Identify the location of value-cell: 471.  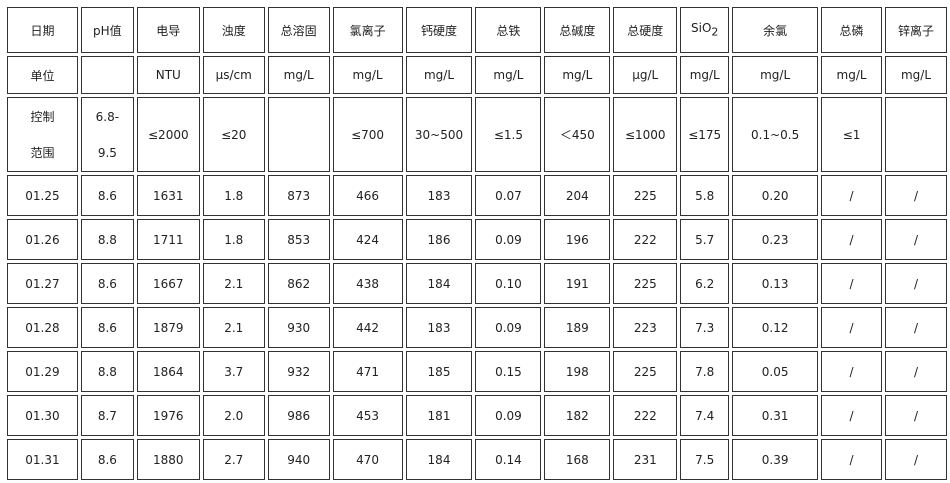
(367, 371).